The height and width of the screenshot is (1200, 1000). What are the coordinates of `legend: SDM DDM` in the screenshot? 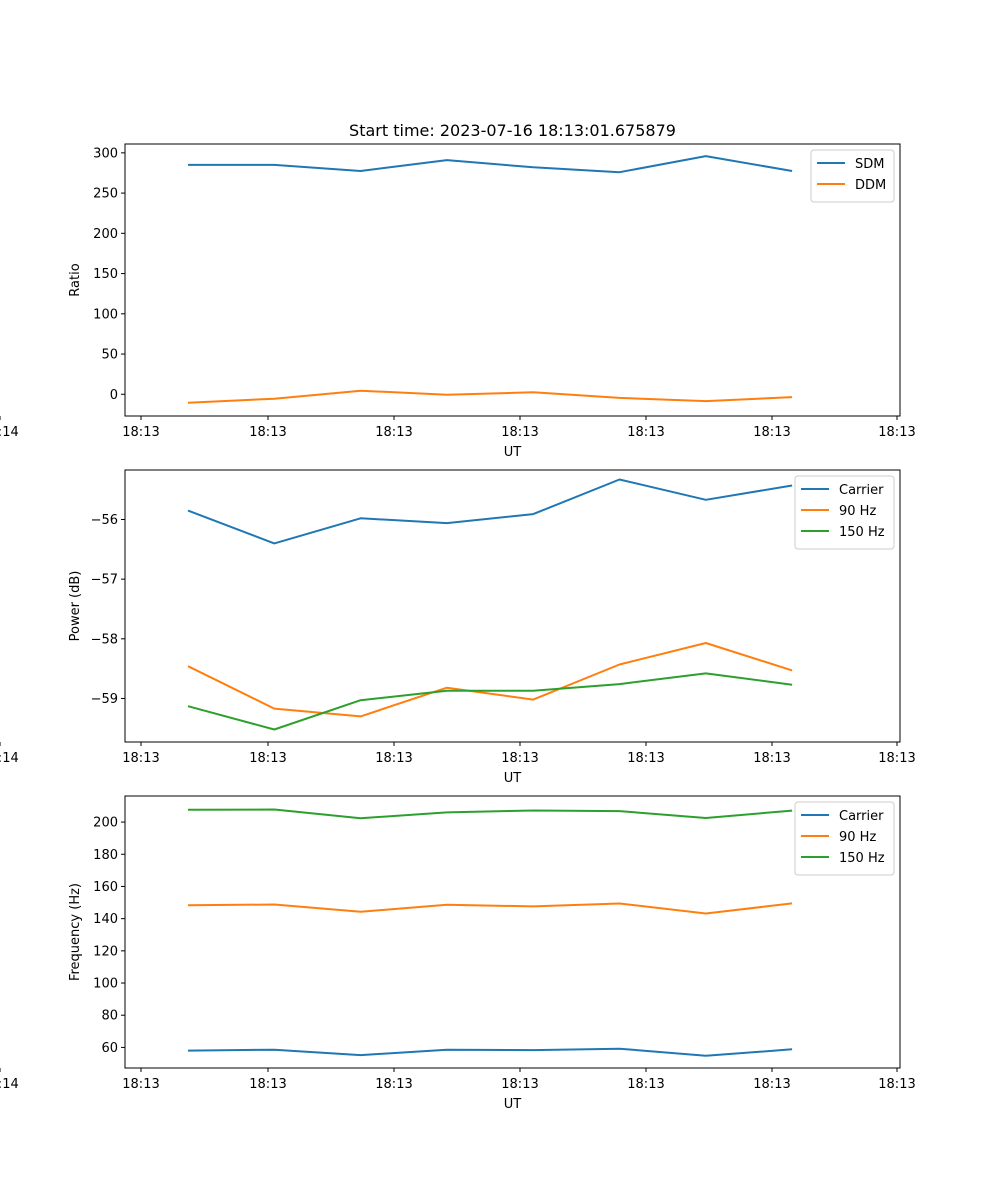 It's located at (852, 176).